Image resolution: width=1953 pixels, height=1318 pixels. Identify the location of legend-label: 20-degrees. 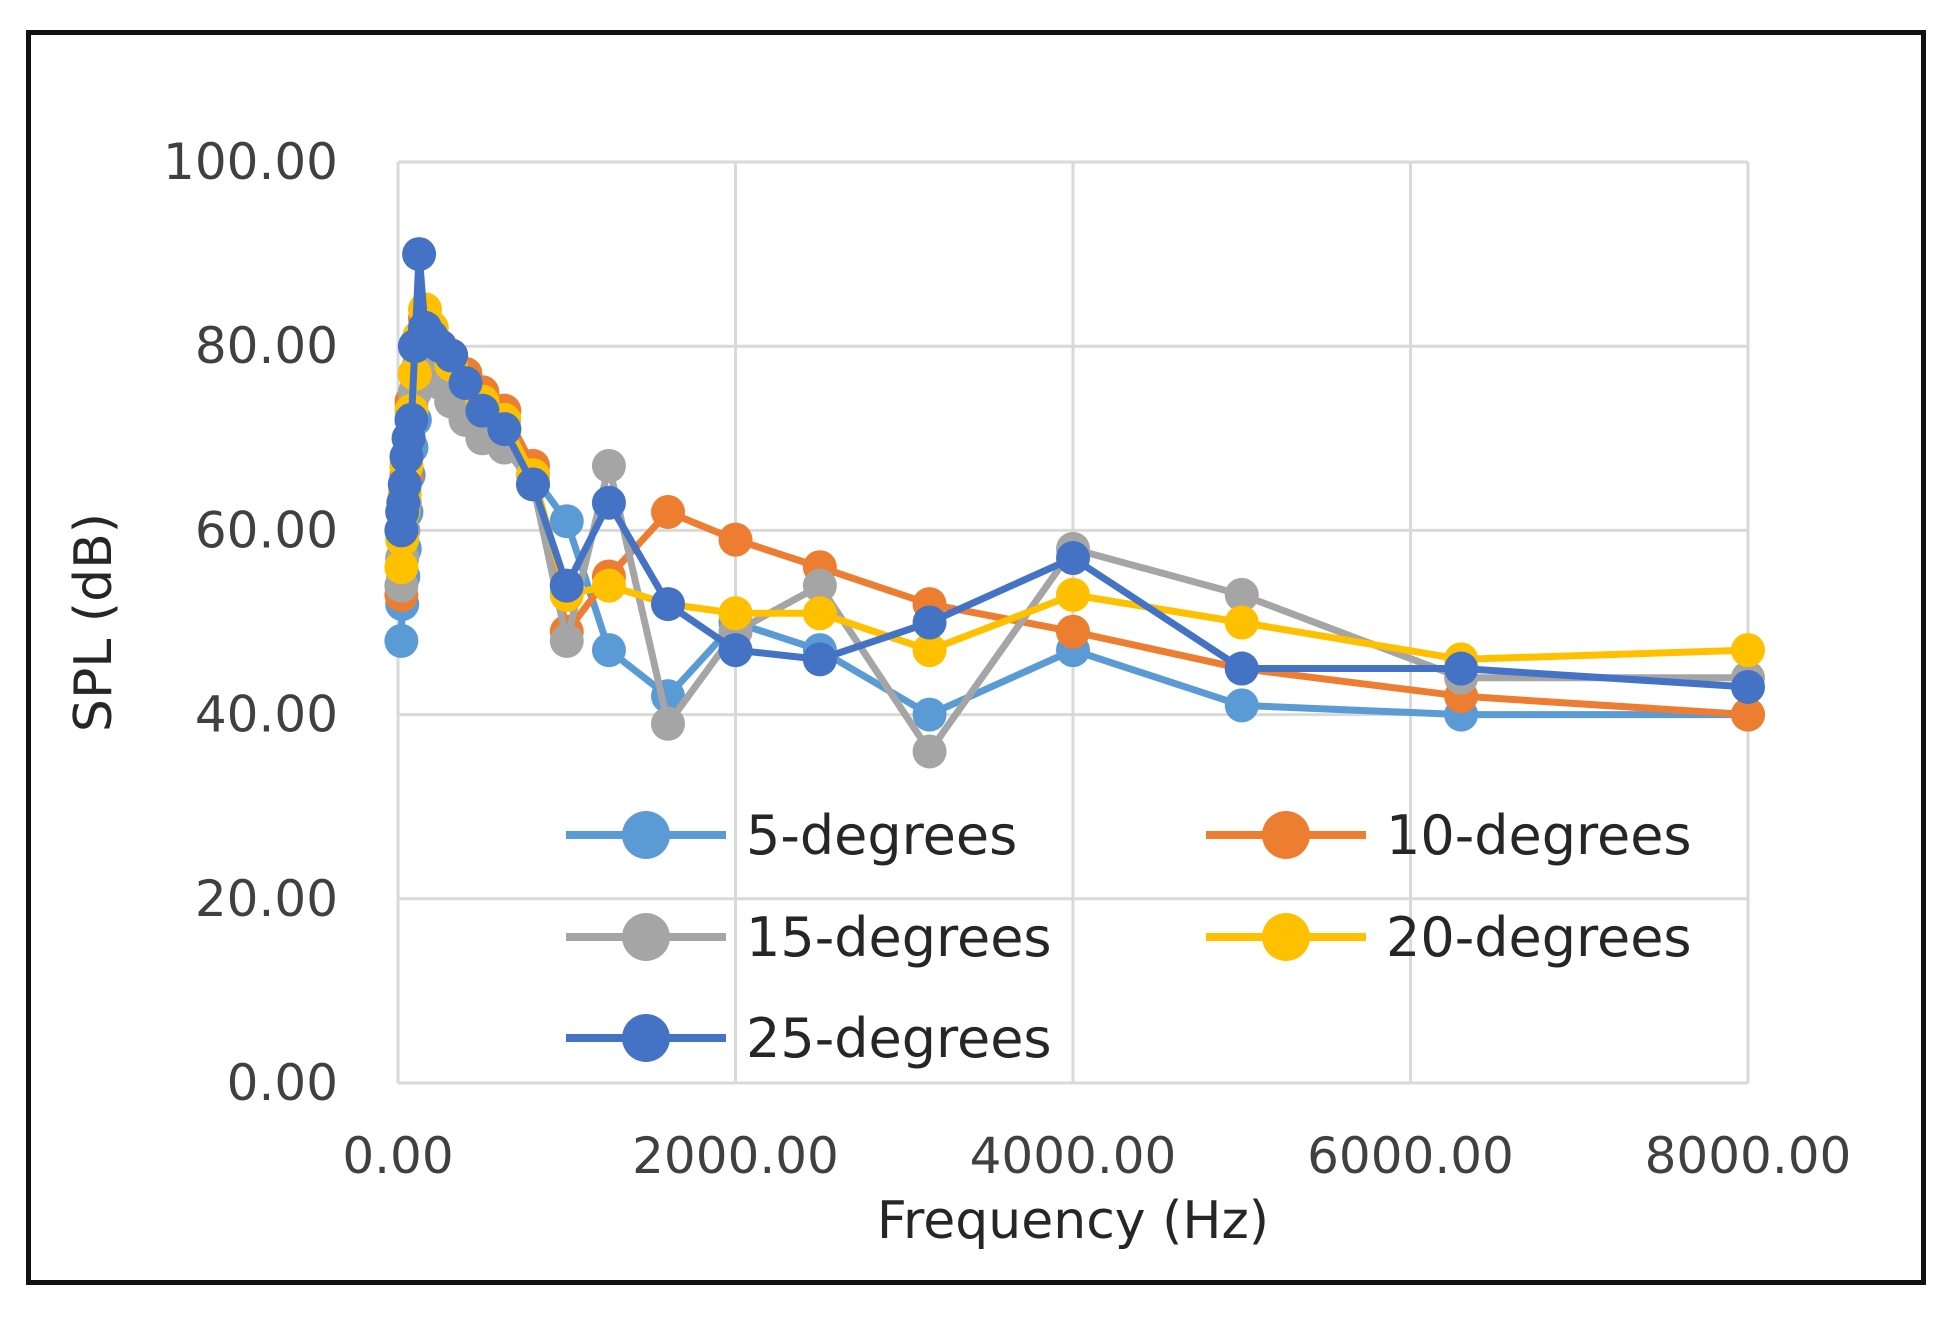
(1539, 937).